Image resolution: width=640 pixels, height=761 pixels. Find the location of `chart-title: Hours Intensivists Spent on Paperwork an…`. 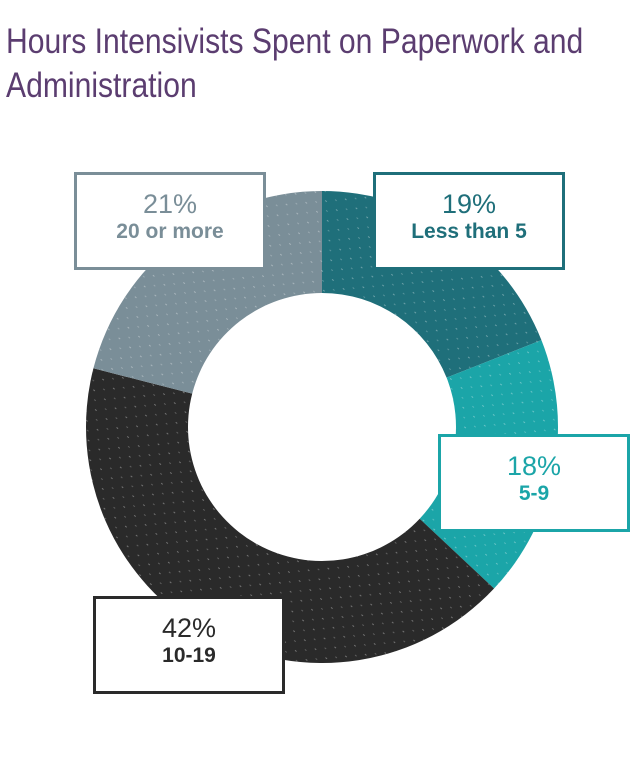

chart-title: Hours Intensivists Spent on Paperwork an… is located at coordinates (295, 63).